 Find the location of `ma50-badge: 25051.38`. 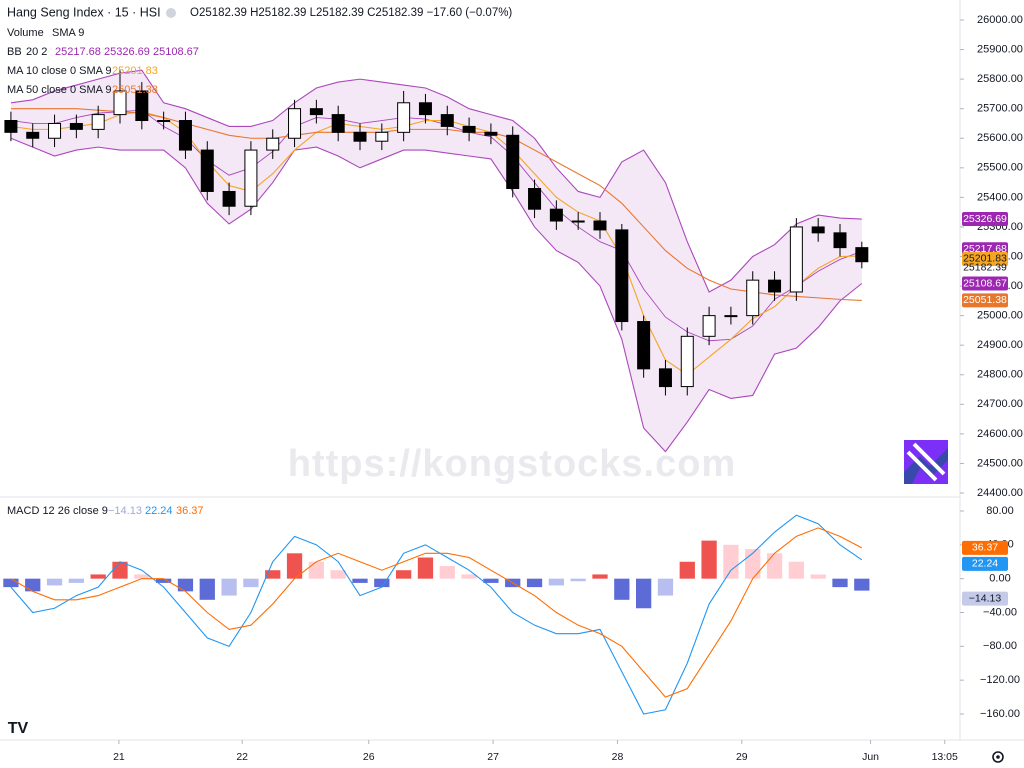

ma50-badge: 25051.38 is located at coordinates (985, 300).